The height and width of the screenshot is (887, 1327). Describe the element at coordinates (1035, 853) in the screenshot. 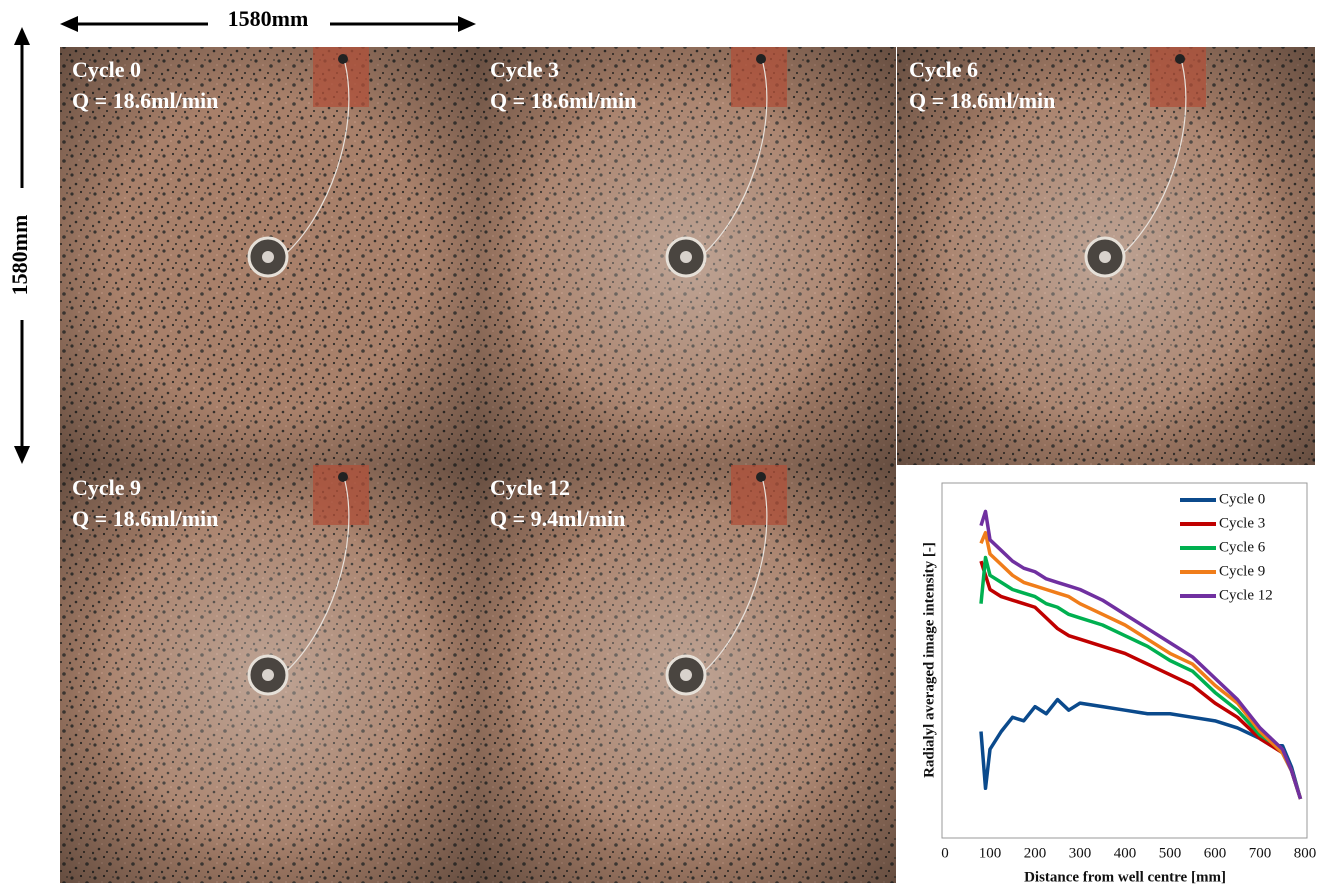

I see `x-tick-label: 200` at that location.